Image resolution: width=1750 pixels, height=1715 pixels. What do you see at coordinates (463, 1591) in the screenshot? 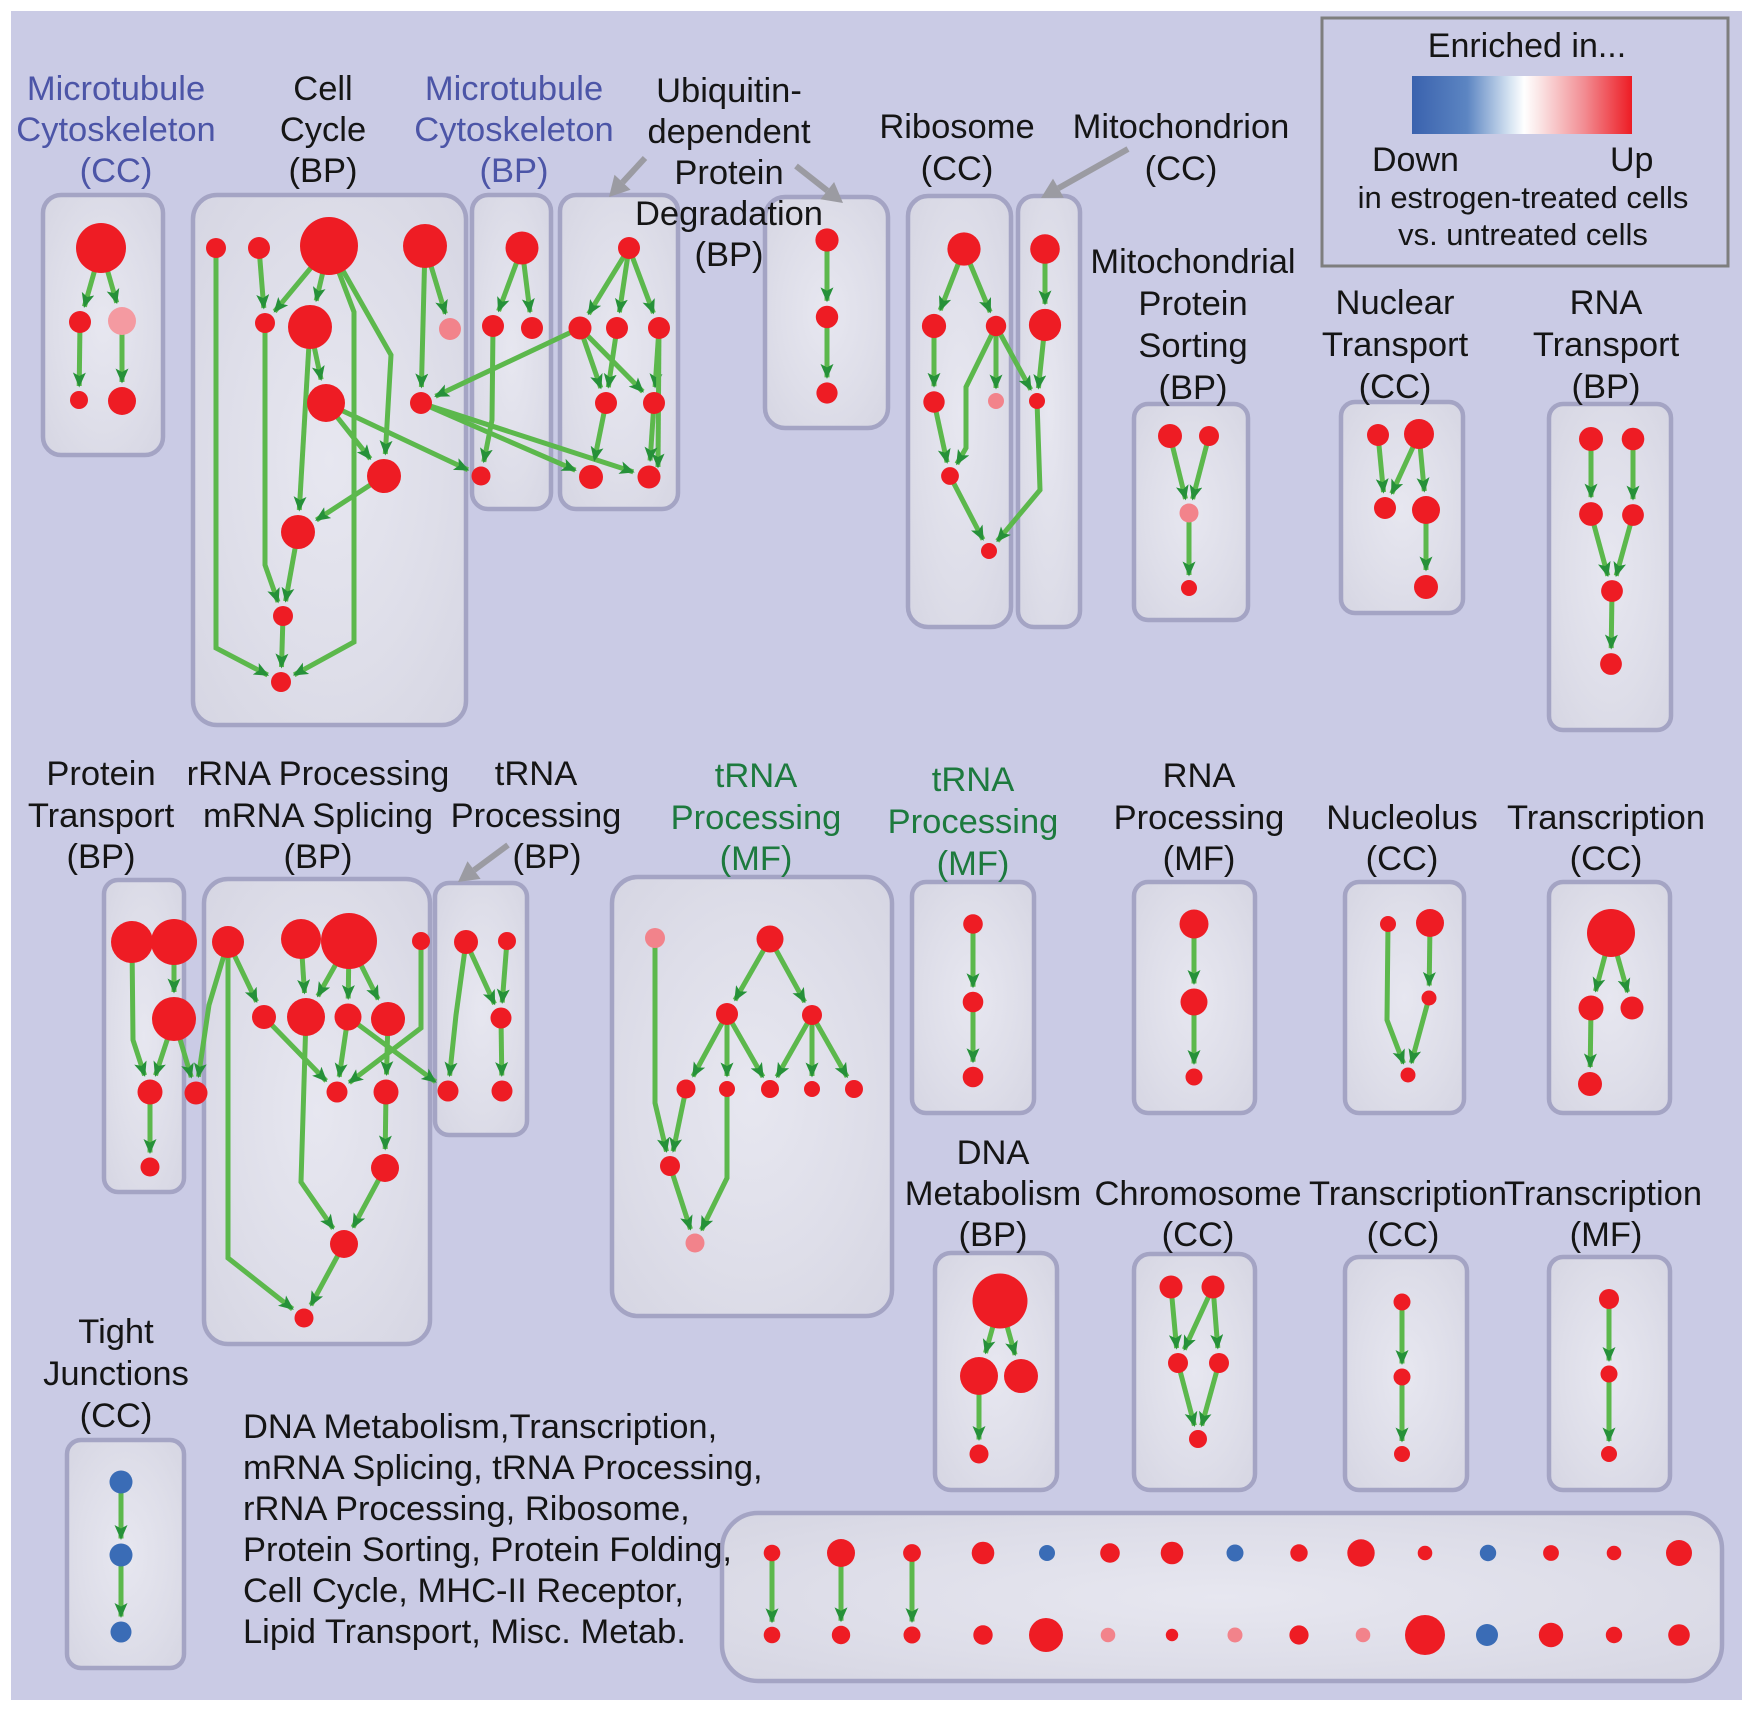
I see `svg-text: Cell Cycle, MHC-II Receptor,` at bounding box center [463, 1591].